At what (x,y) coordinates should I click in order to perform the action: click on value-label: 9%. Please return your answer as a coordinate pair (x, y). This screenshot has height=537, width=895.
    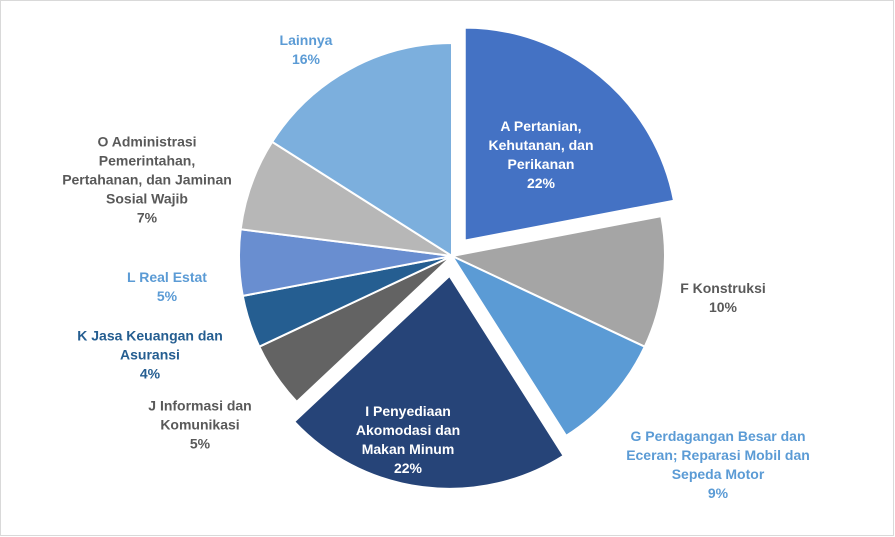
    Looking at the image, I should click on (718, 493).